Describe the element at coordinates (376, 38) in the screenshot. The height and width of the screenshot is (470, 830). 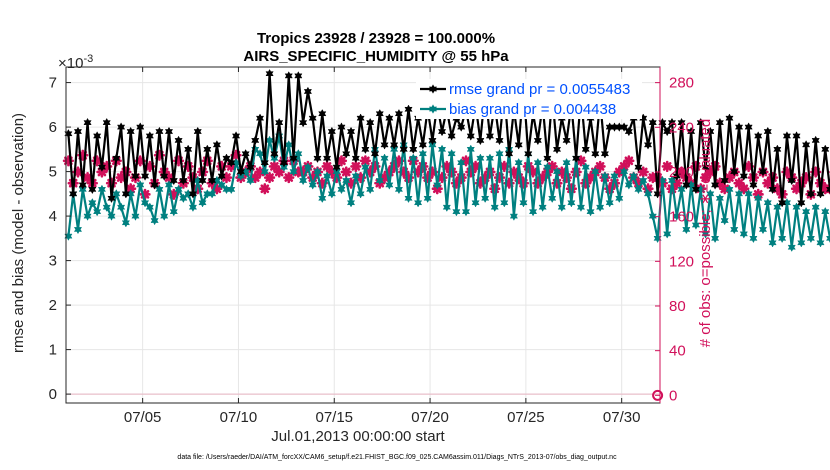
I see `chart-title-line1: Tropics 23928 / 23928 = 100.000%` at that location.